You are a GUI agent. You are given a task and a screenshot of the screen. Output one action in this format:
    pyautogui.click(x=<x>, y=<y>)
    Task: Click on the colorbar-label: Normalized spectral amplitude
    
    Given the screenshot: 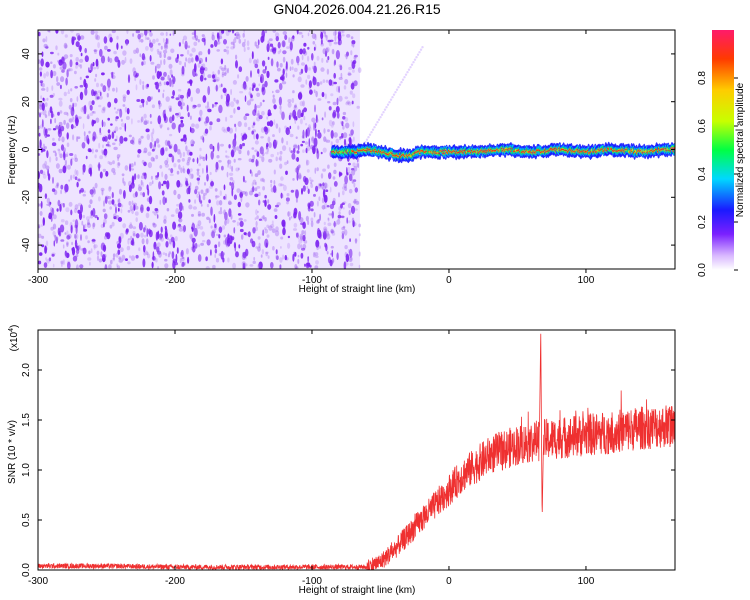 What is the action you would take?
    pyautogui.click(x=740, y=149)
    